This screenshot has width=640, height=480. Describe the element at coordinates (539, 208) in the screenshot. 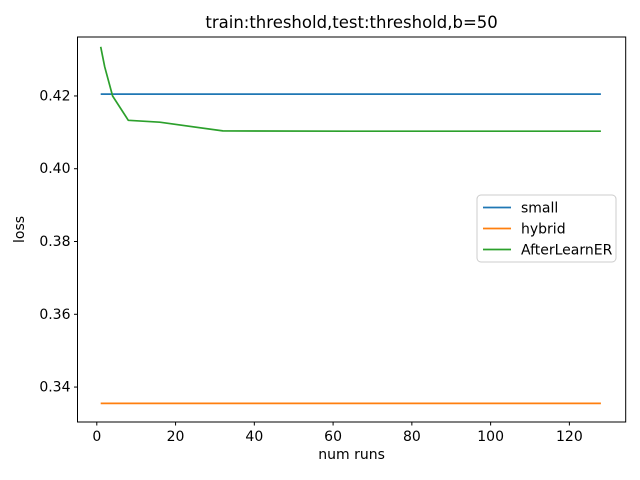

I see `legend-label: small` at that location.